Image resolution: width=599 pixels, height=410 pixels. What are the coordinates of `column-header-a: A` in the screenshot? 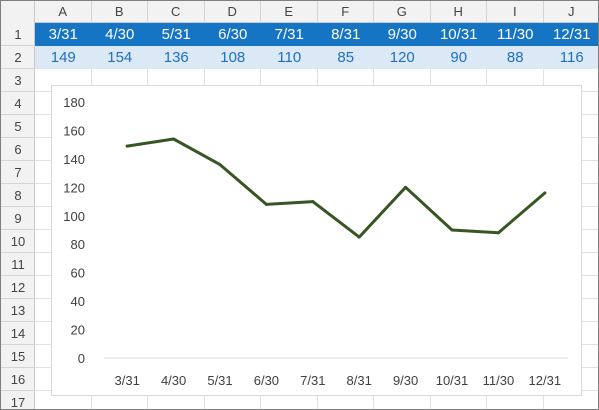 It's located at (63, 12).